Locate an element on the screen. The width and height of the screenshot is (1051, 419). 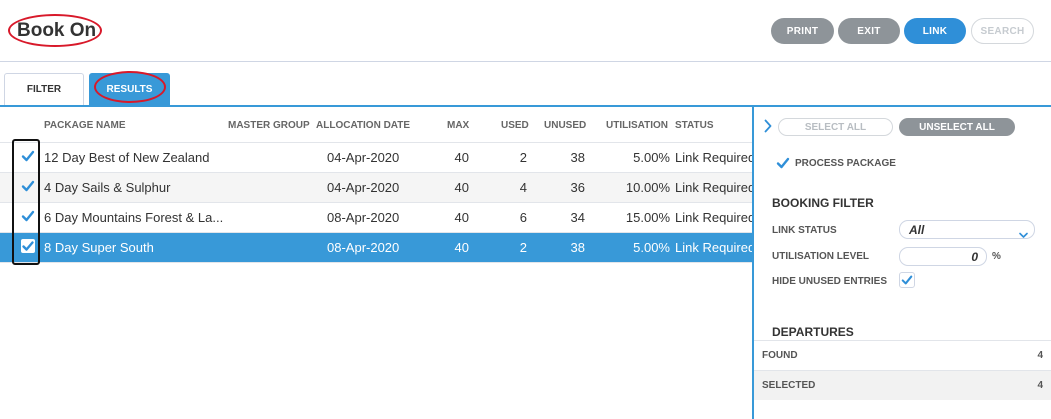
col-package-name: PACKAGE NAME is located at coordinates (85, 125).